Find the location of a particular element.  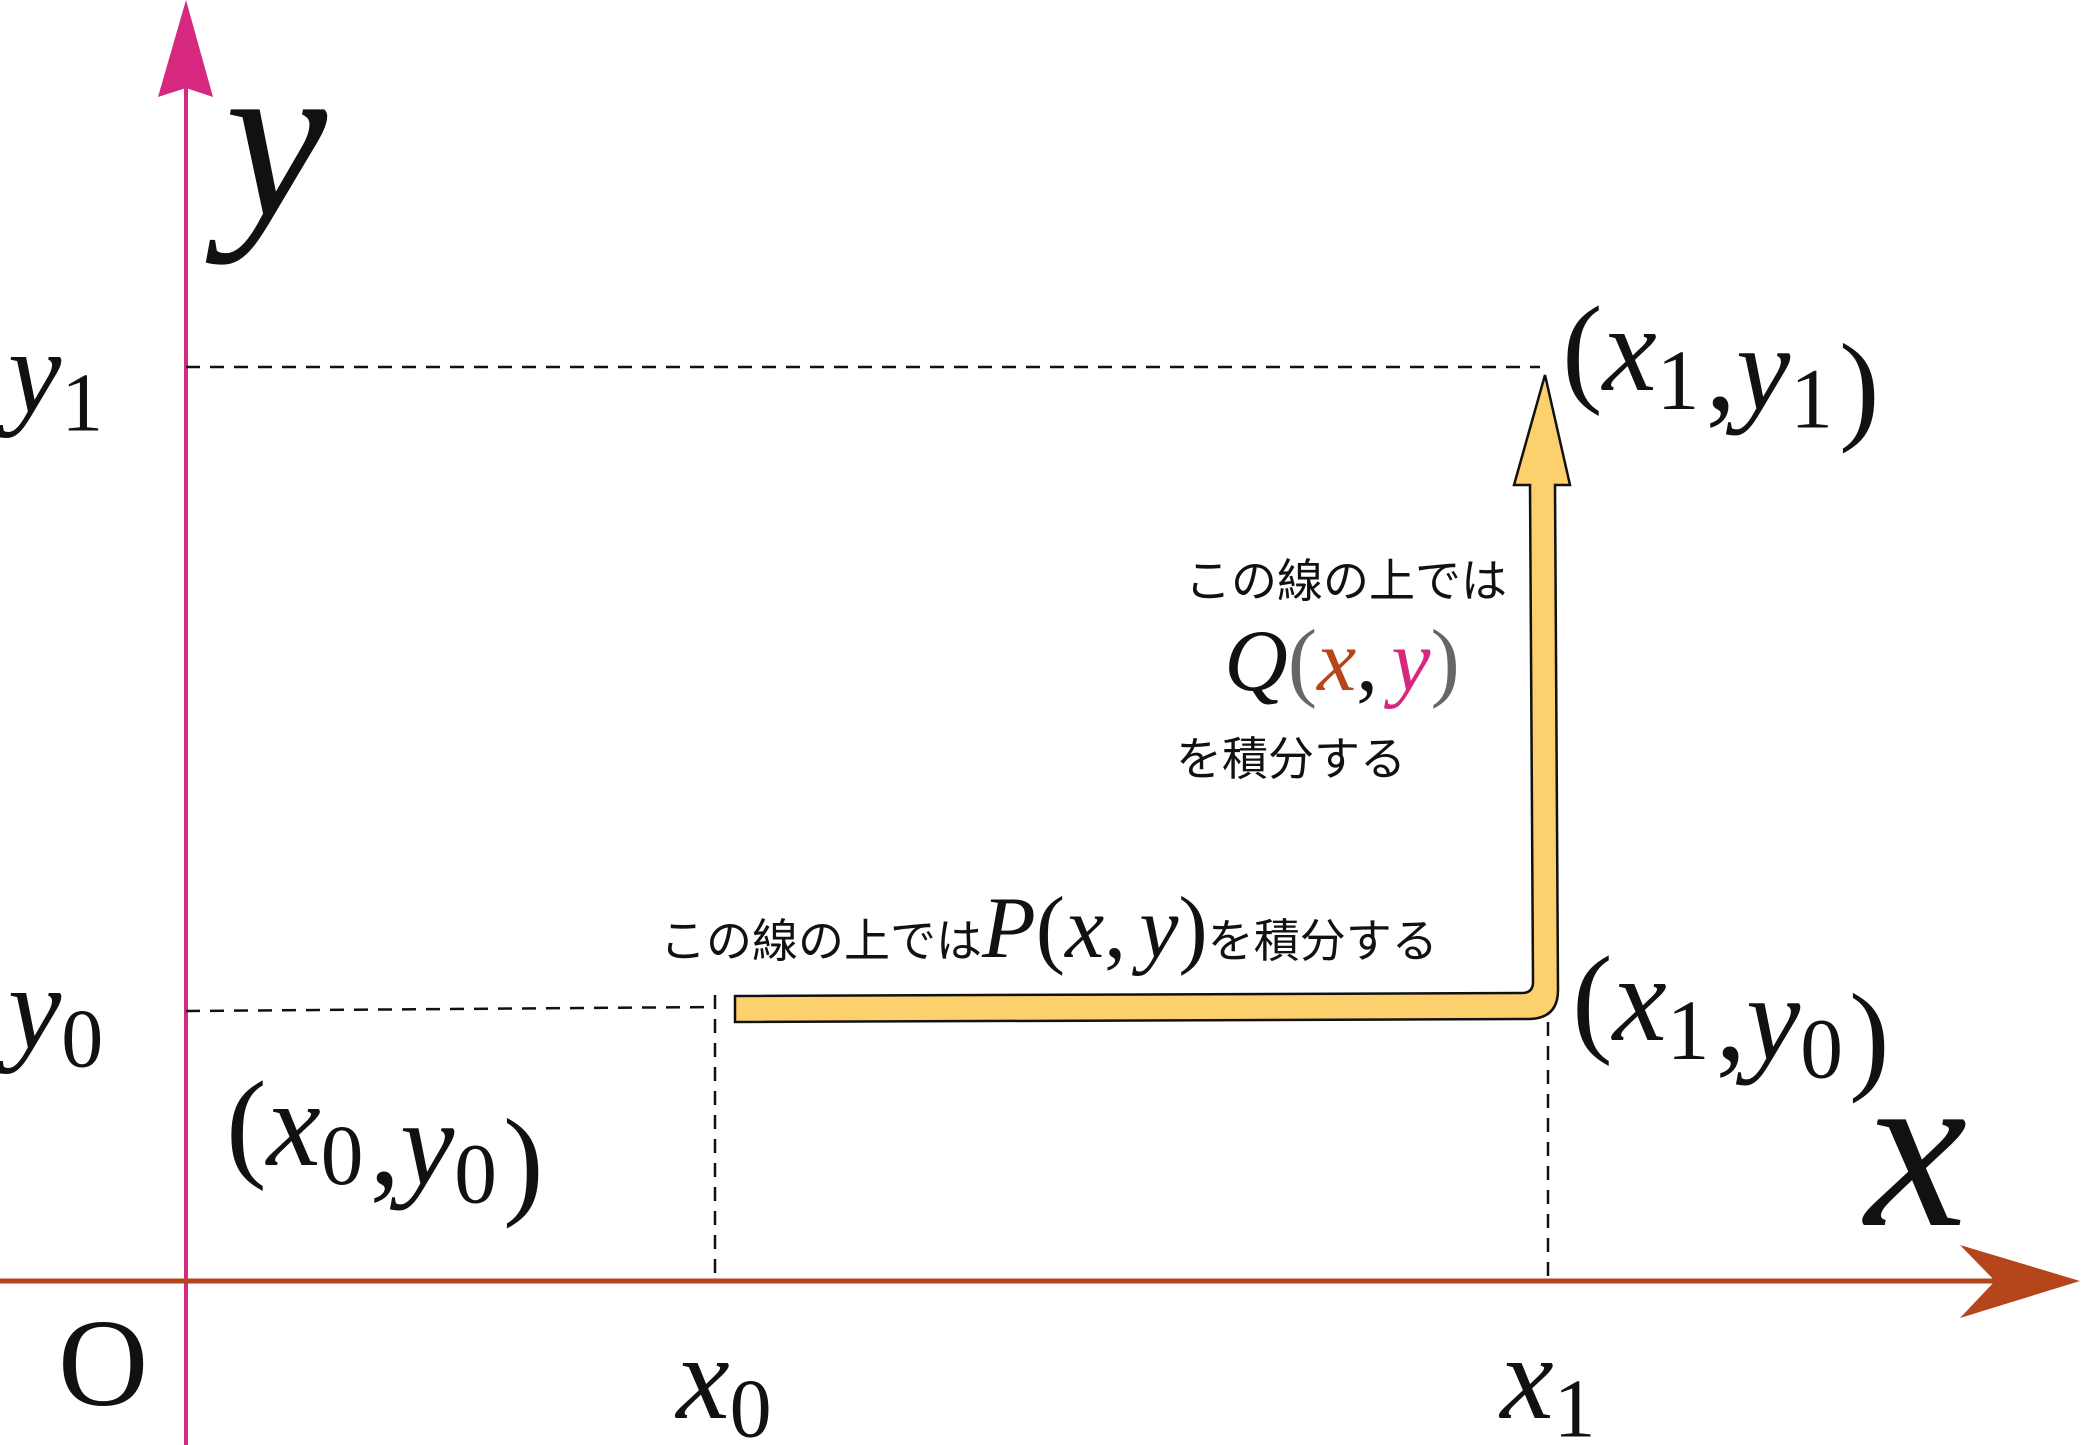

tick-label: y0 is located at coordinates (51, 1013).